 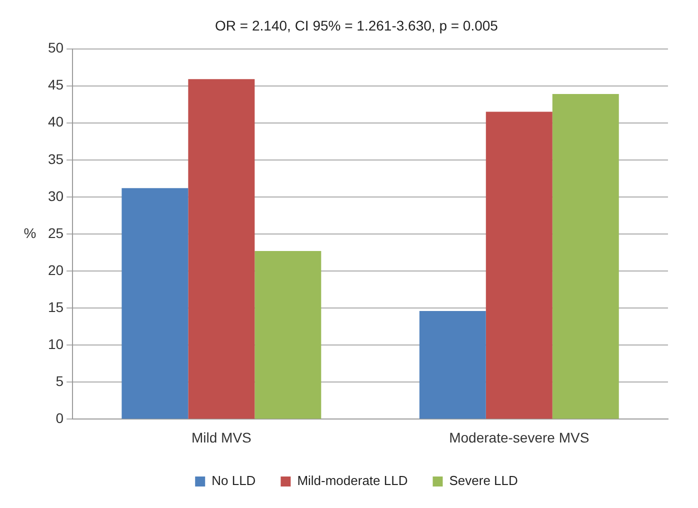 I want to click on y-axis-title: %, so click(x=30, y=232).